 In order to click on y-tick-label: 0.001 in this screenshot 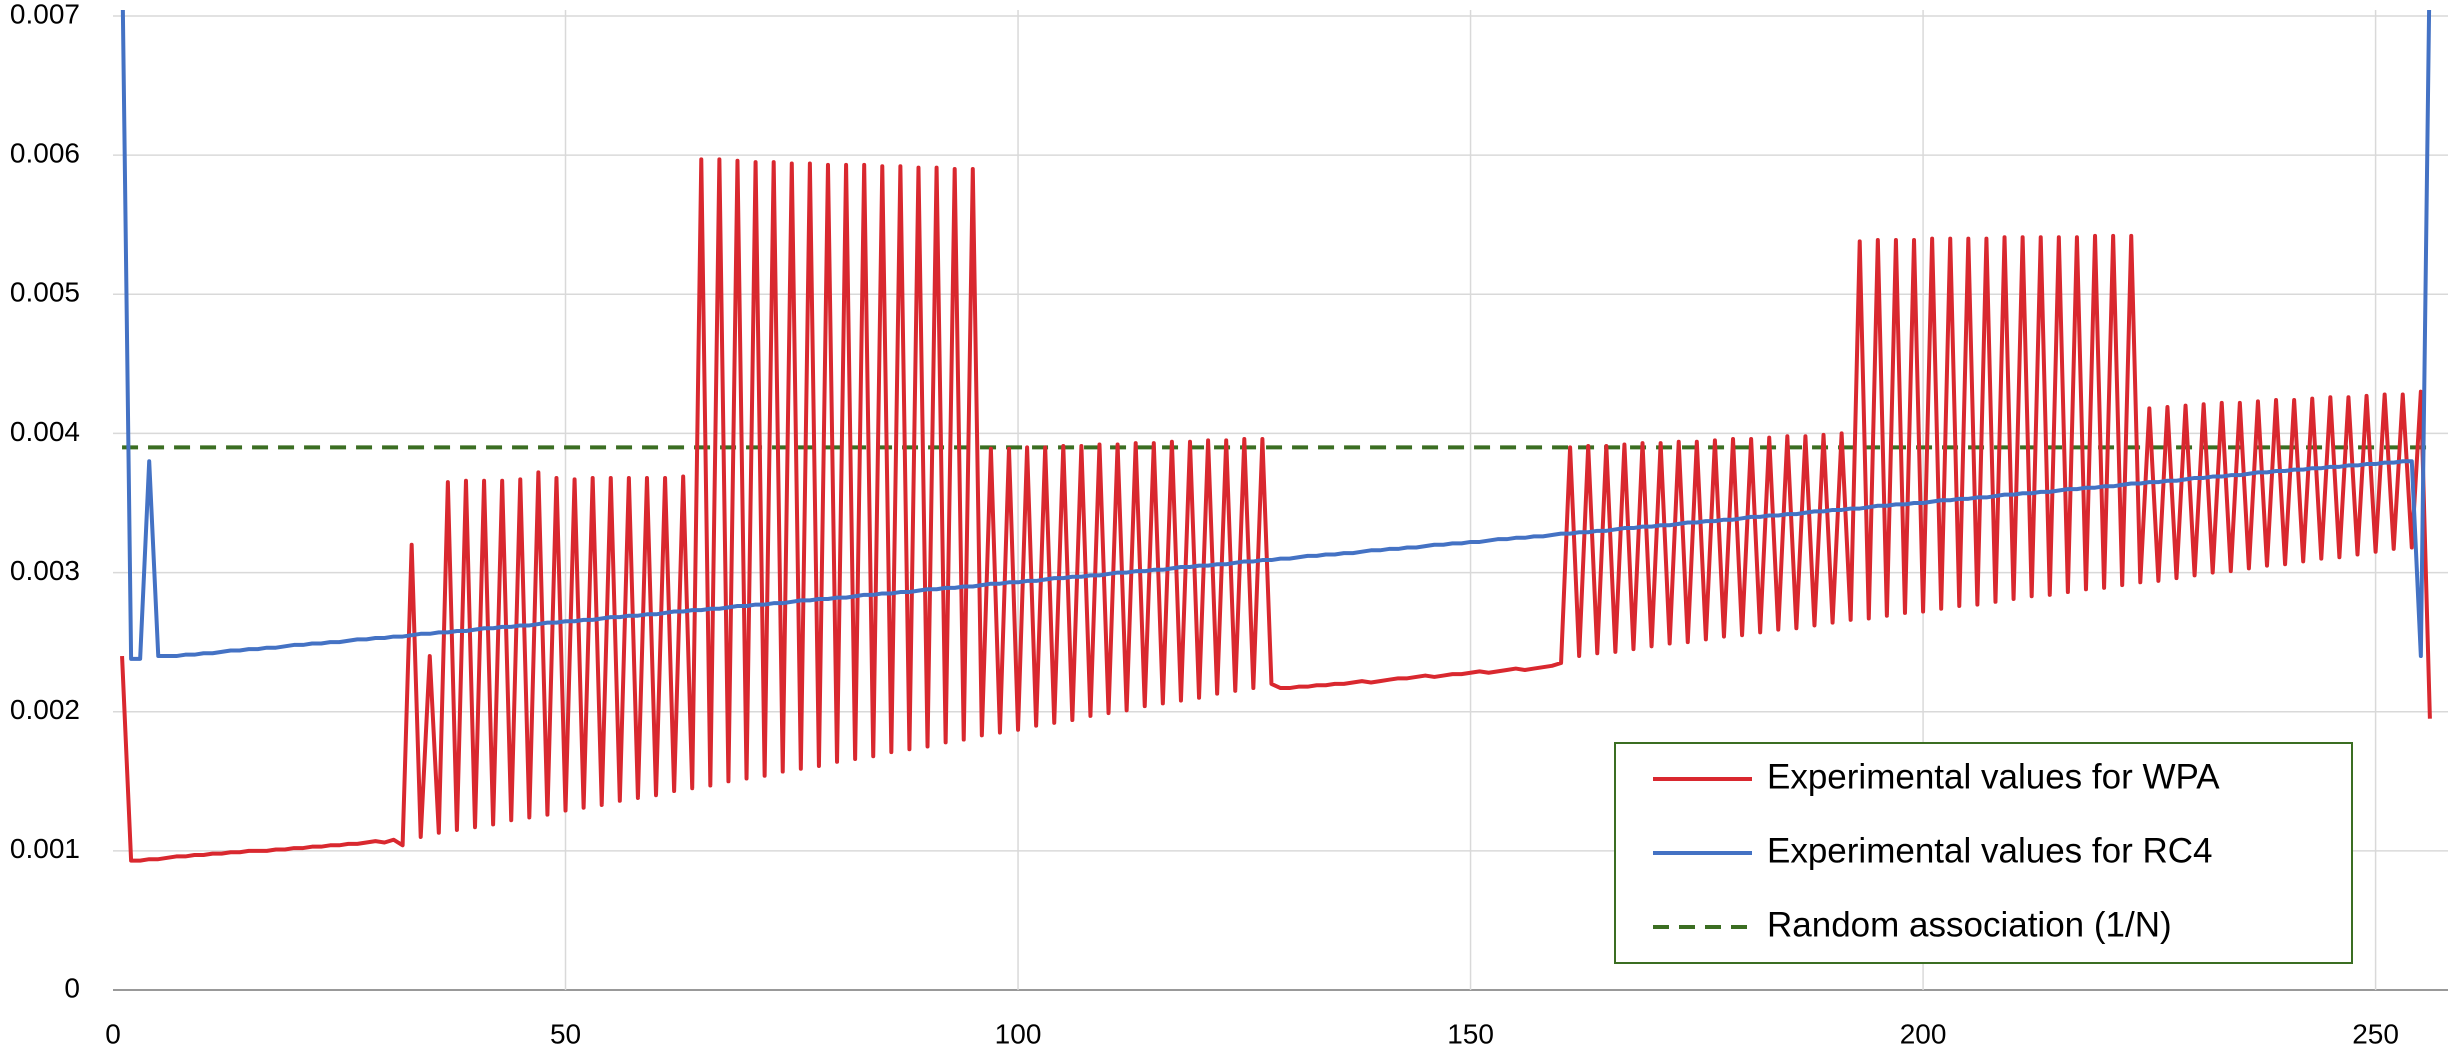, I will do `click(45, 848)`.